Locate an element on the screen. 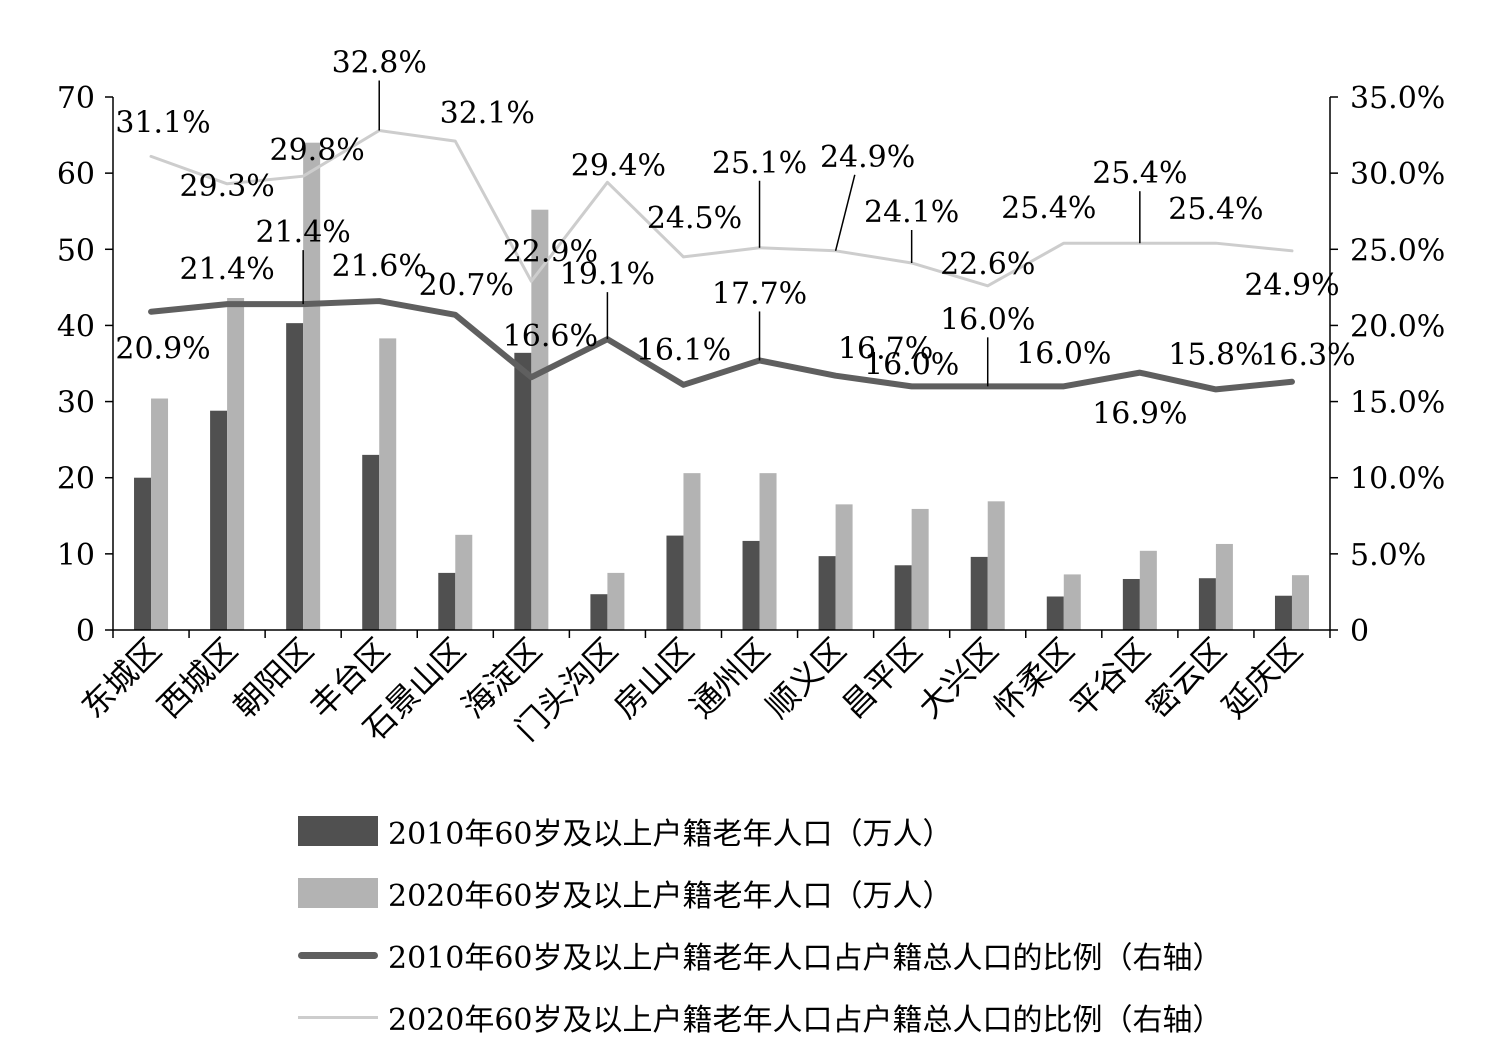 Image resolution: width=1491 pixels, height=1052 pixels. data-label-2010: 16.3% is located at coordinates (1307, 355).